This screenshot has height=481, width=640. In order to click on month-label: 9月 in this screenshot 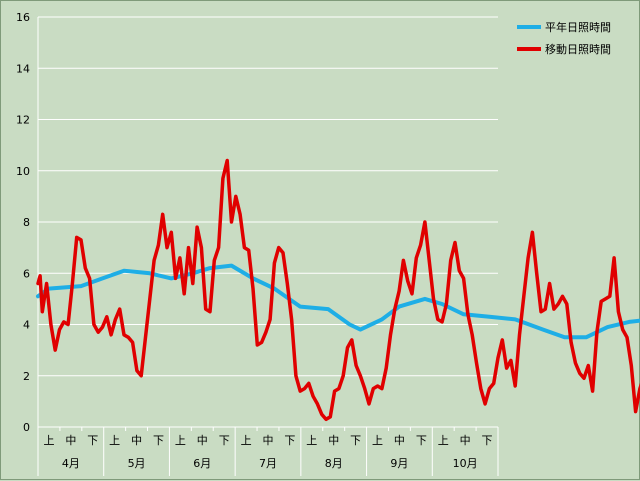, I will do `click(399, 463)`.